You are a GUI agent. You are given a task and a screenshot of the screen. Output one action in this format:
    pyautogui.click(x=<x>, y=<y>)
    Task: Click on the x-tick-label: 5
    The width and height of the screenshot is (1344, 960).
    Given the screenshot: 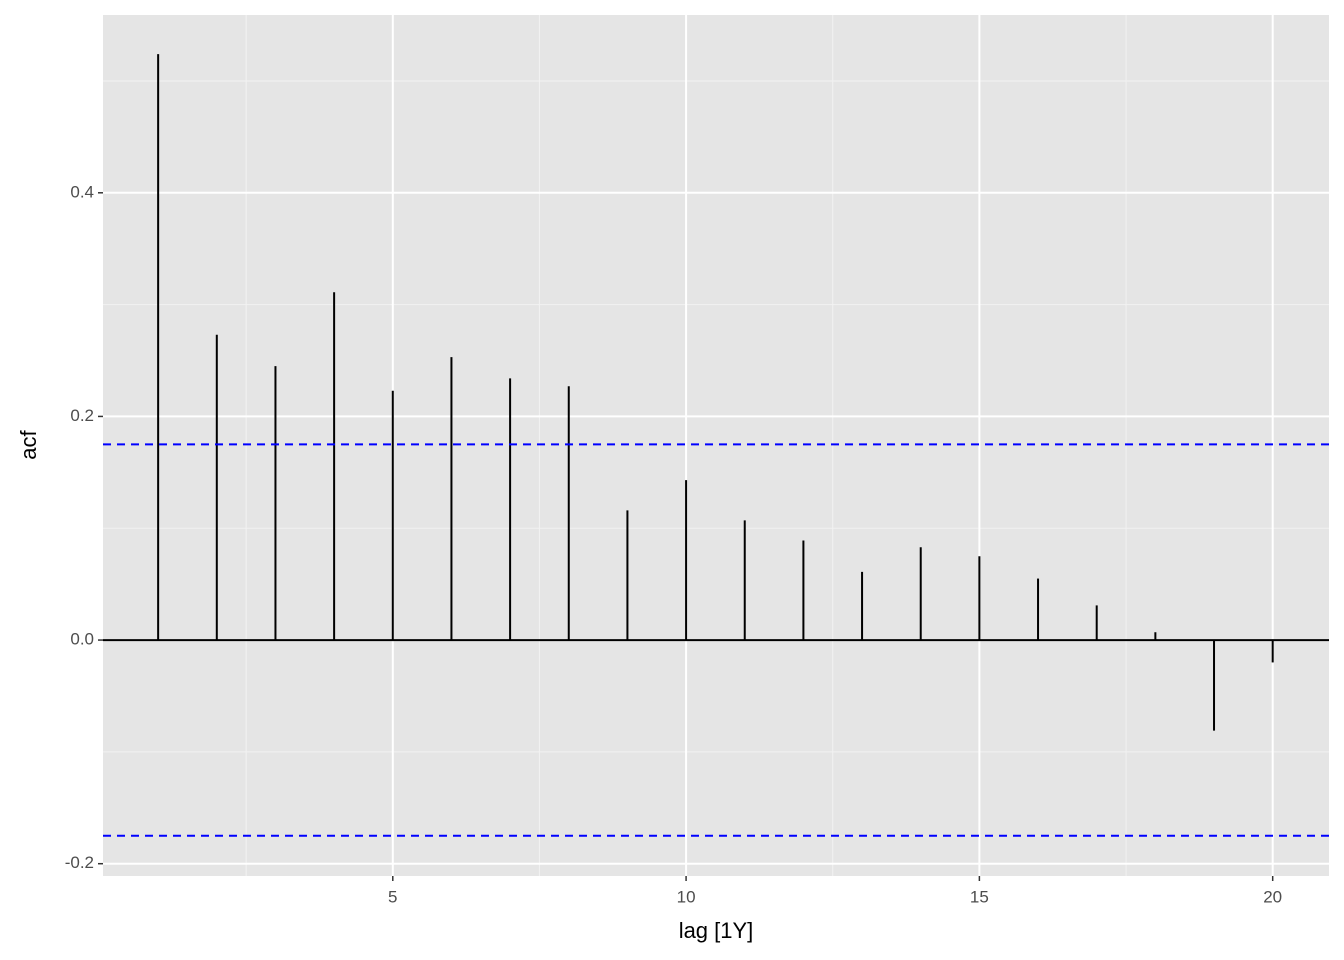 What is the action you would take?
    pyautogui.click(x=392, y=896)
    